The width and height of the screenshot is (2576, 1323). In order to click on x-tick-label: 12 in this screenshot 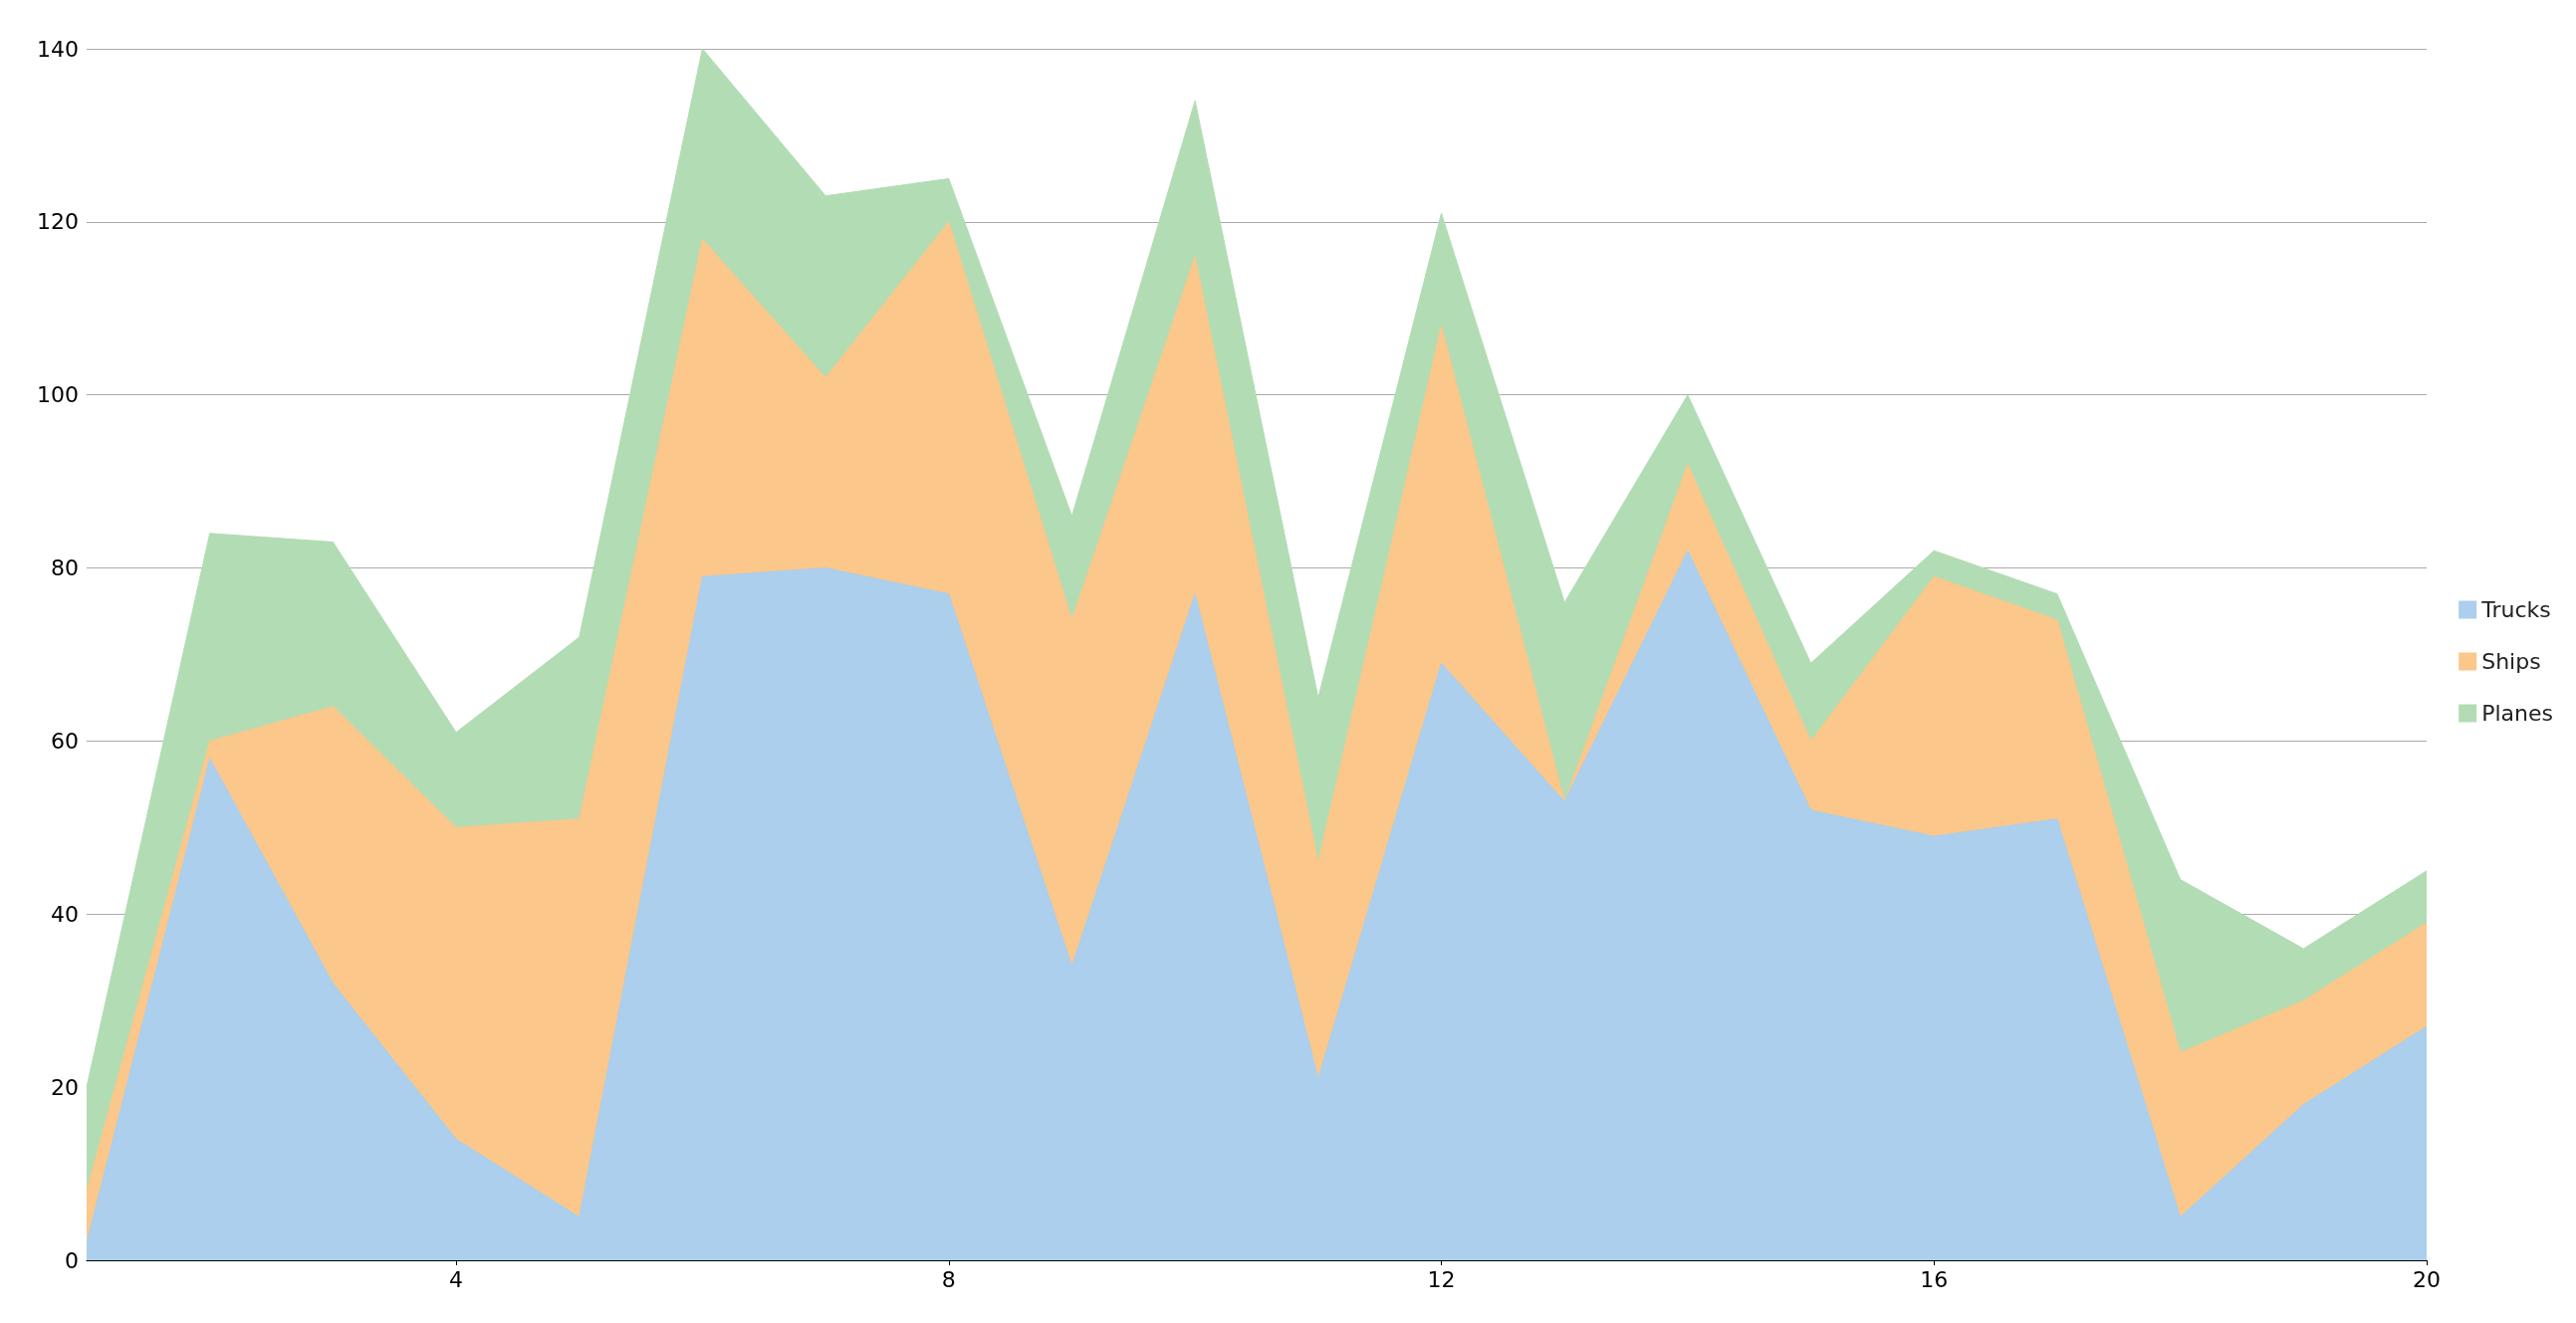, I will do `click(1441, 1279)`.